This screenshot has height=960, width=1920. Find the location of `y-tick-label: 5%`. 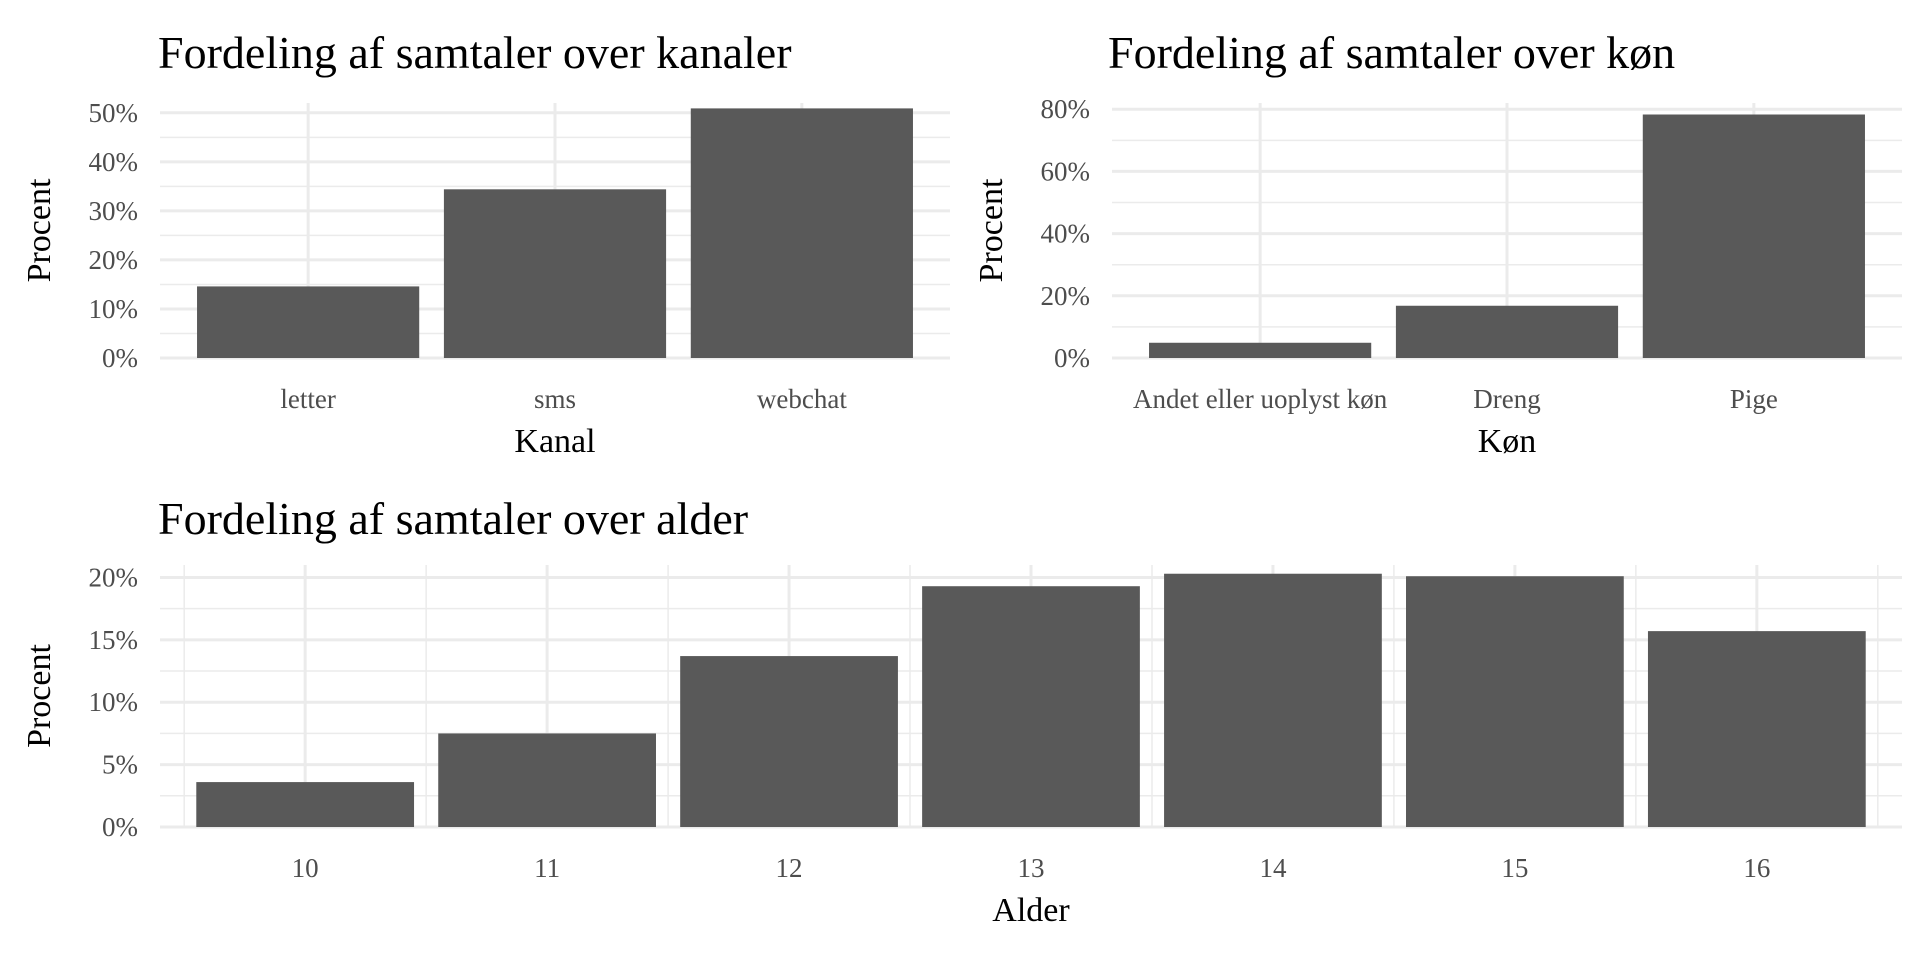

y-tick-label: 5% is located at coordinates (120, 765).